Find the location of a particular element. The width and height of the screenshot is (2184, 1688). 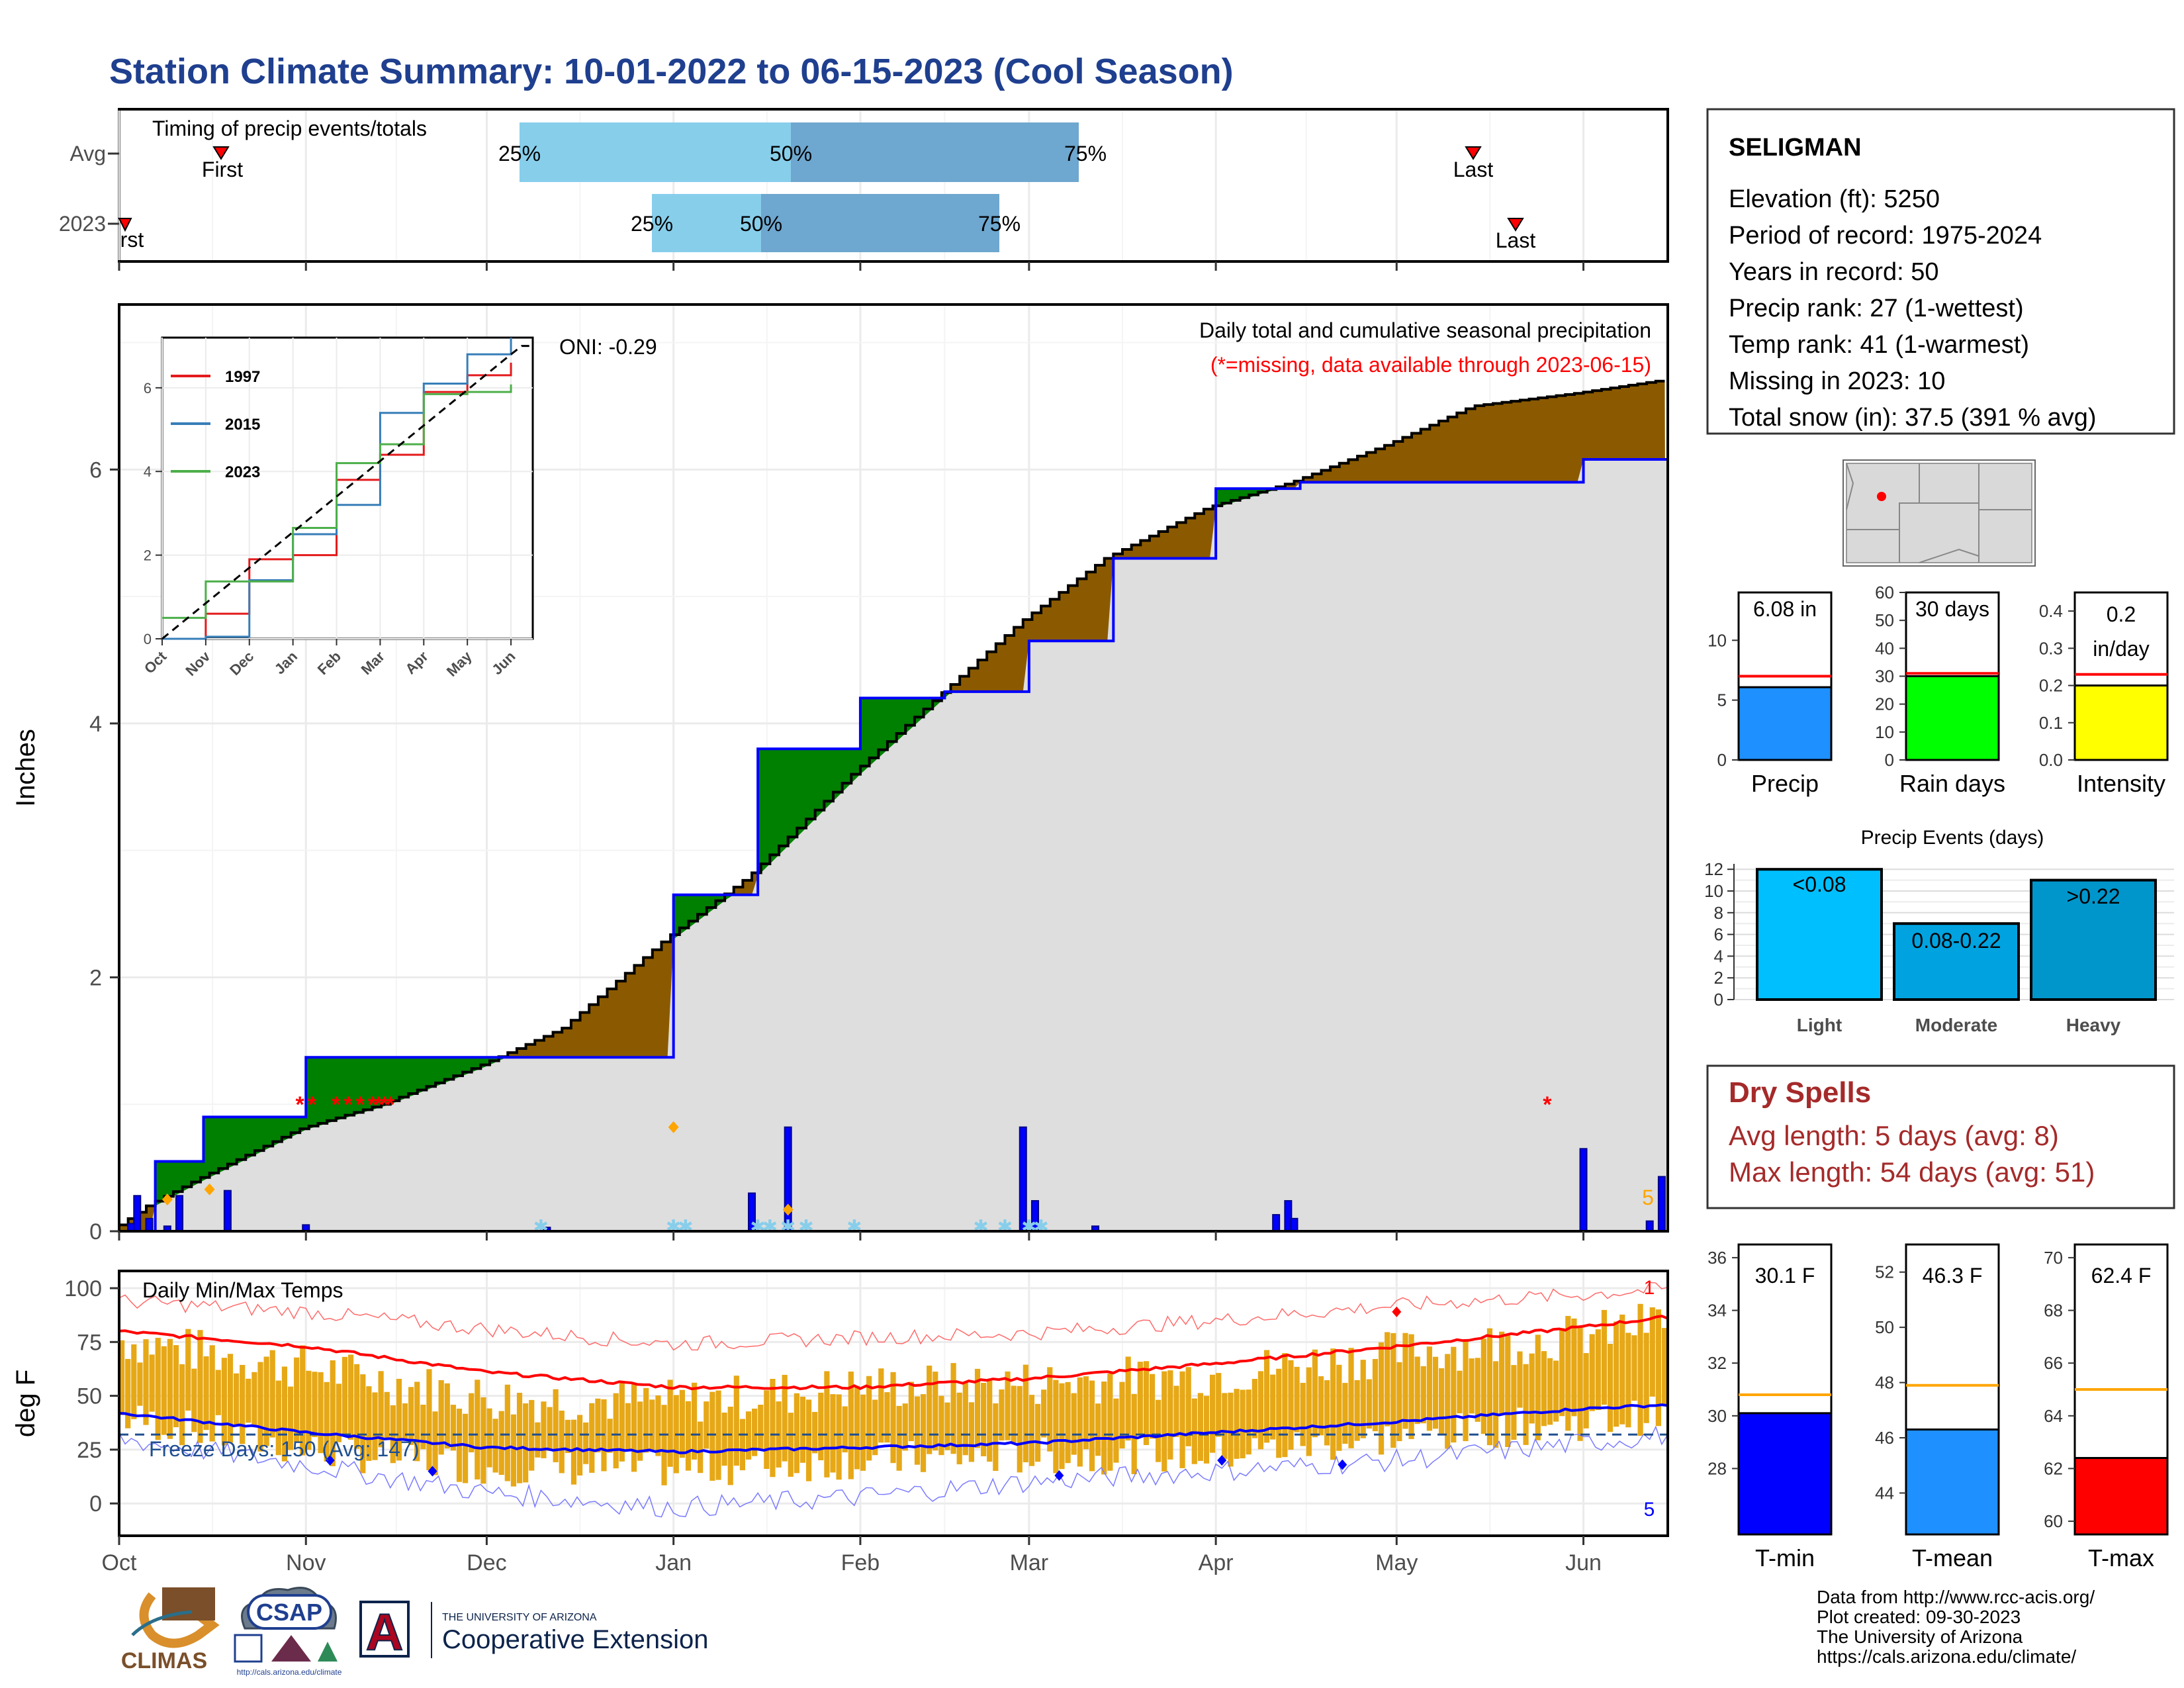

record-min-line is located at coordinates (893, 1471).